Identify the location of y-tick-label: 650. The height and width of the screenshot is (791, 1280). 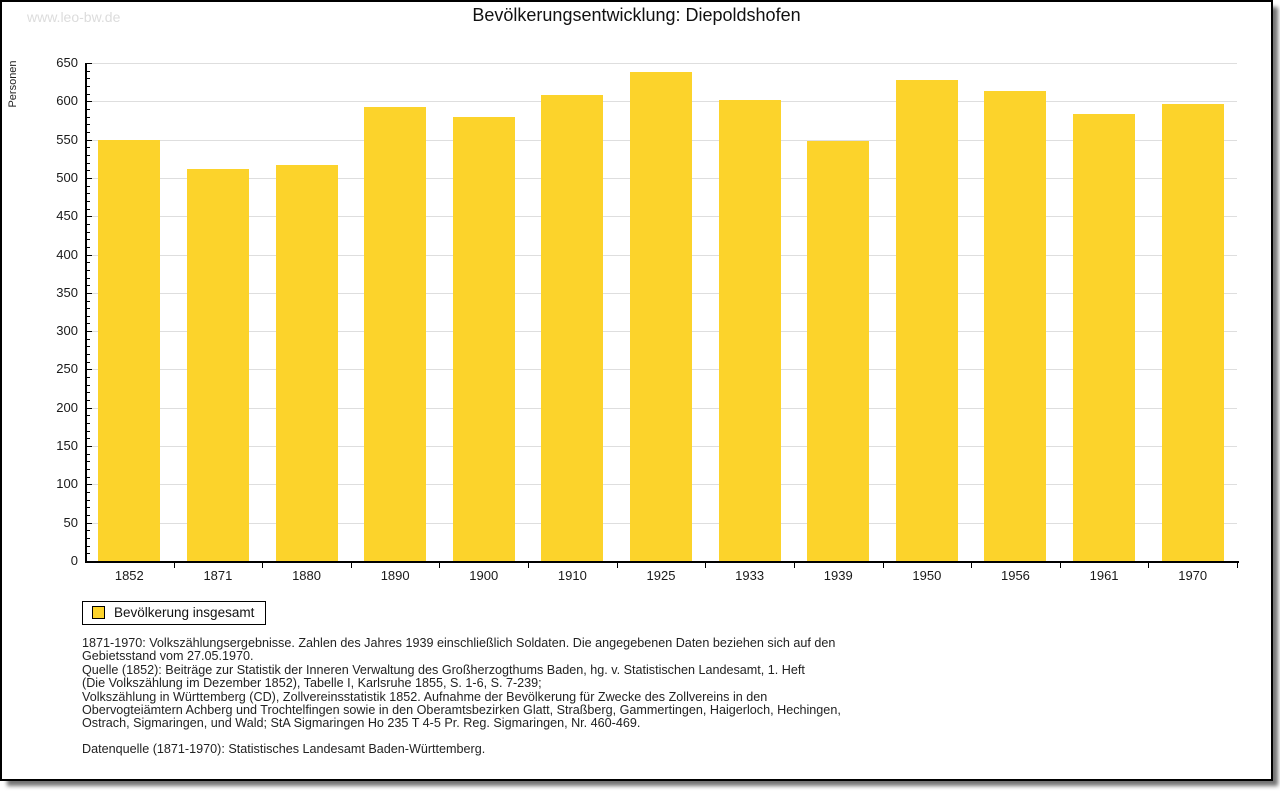
(67, 62).